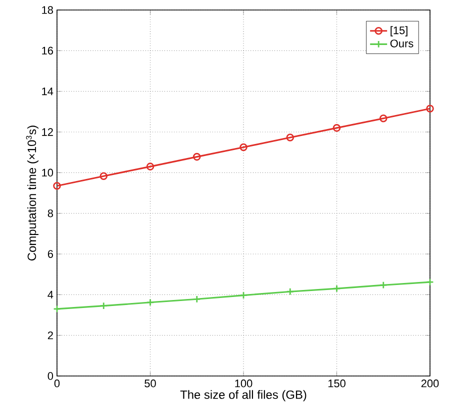 The width and height of the screenshot is (449, 417). What do you see at coordinates (51, 376) in the screenshot?
I see `y-tick-label: 0` at bounding box center [51, 376].